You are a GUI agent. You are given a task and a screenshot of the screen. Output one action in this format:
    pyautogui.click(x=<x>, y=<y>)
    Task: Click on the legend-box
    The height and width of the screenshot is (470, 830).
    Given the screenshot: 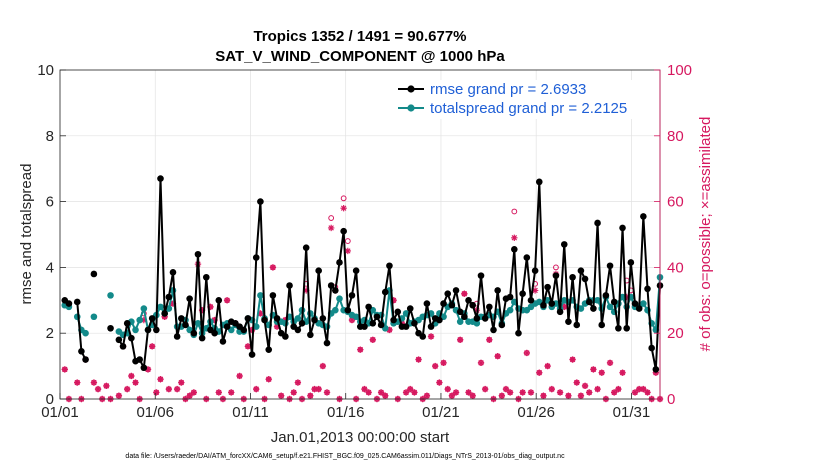 What is the action you would take?
    pyautogui.click(x=523, y=99)
    